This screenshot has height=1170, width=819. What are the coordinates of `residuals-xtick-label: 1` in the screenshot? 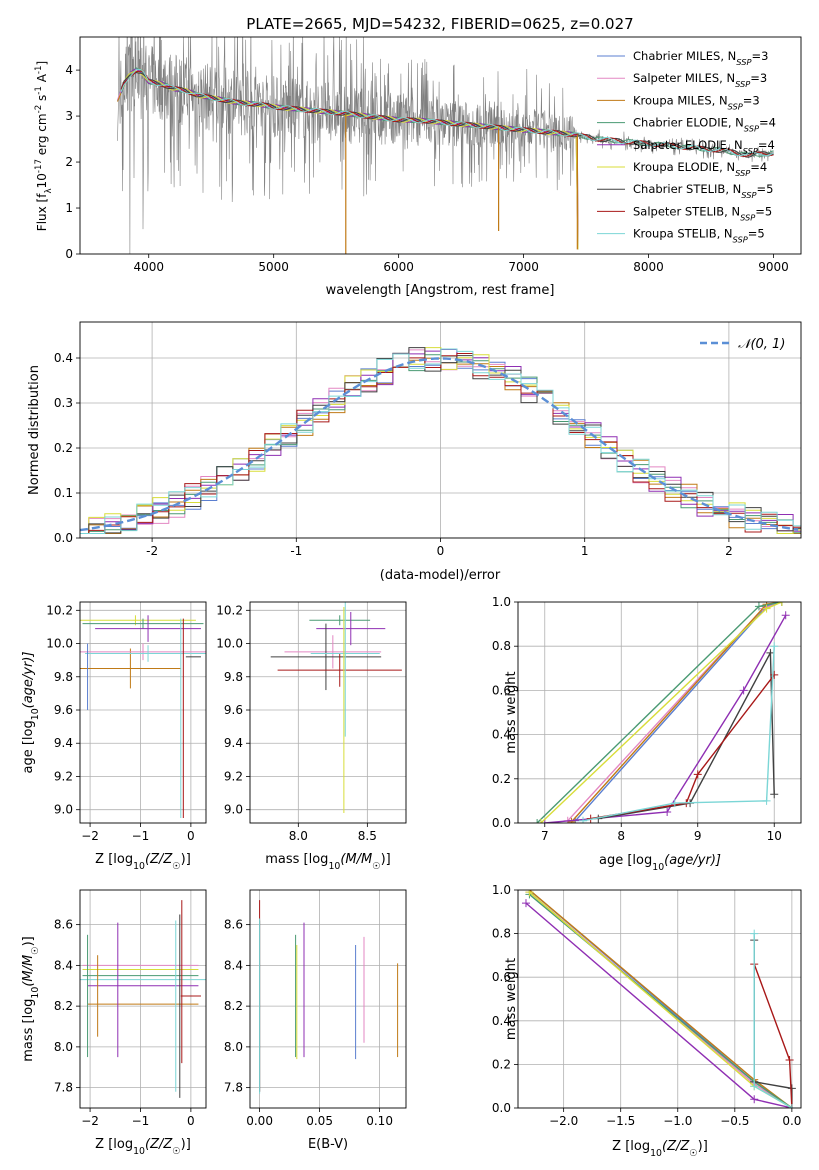 It's located at (585, 551).